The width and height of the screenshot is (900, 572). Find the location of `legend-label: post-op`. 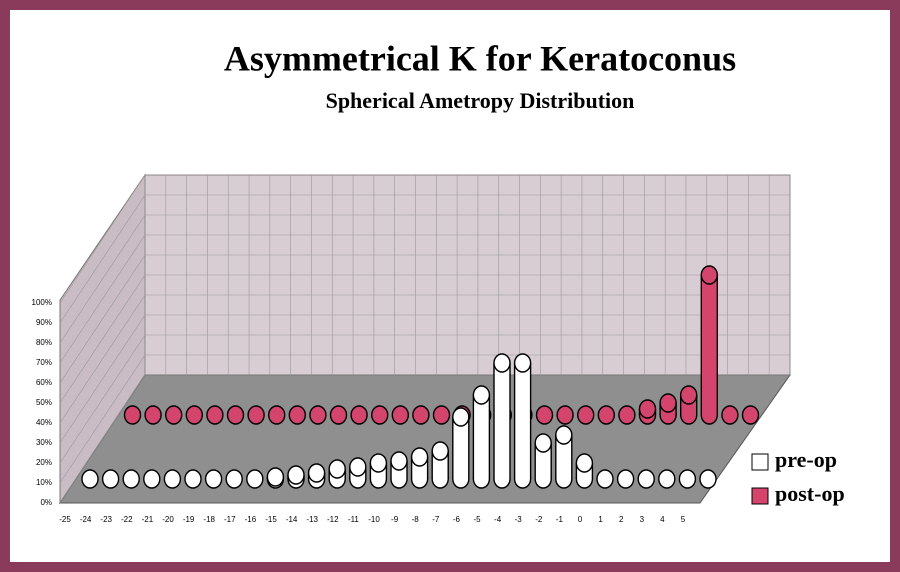

legend-label: post-op is located at coordinates (810, 493).